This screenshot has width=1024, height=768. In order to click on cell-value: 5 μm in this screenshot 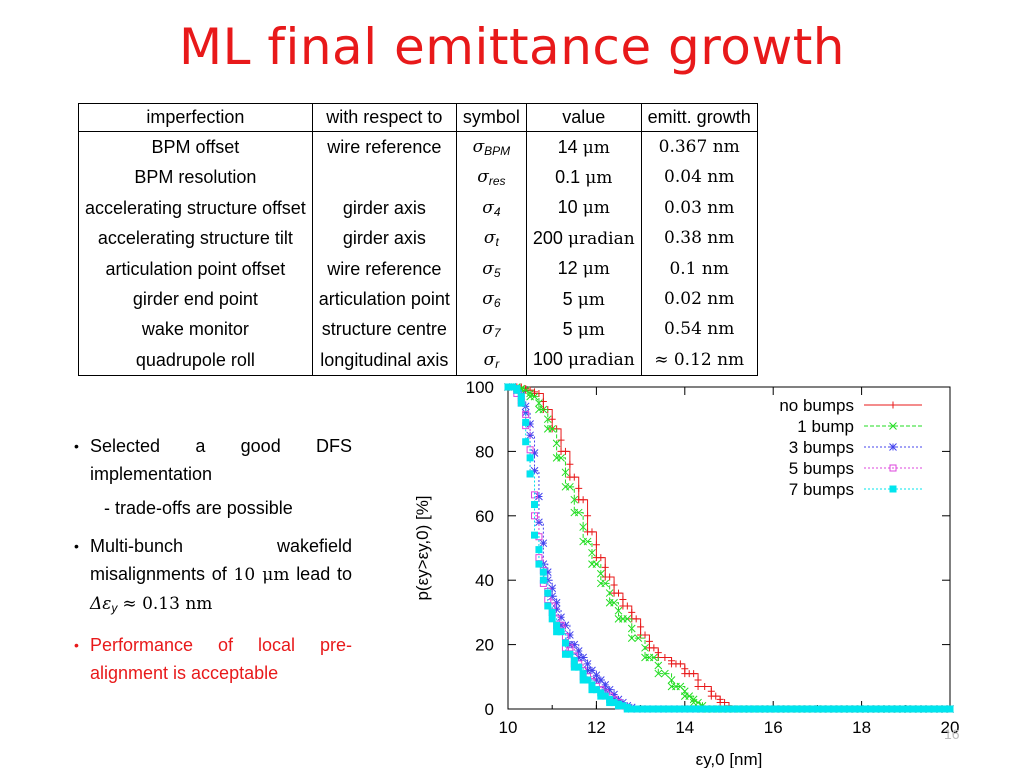, I will do `click(583, 329)`.